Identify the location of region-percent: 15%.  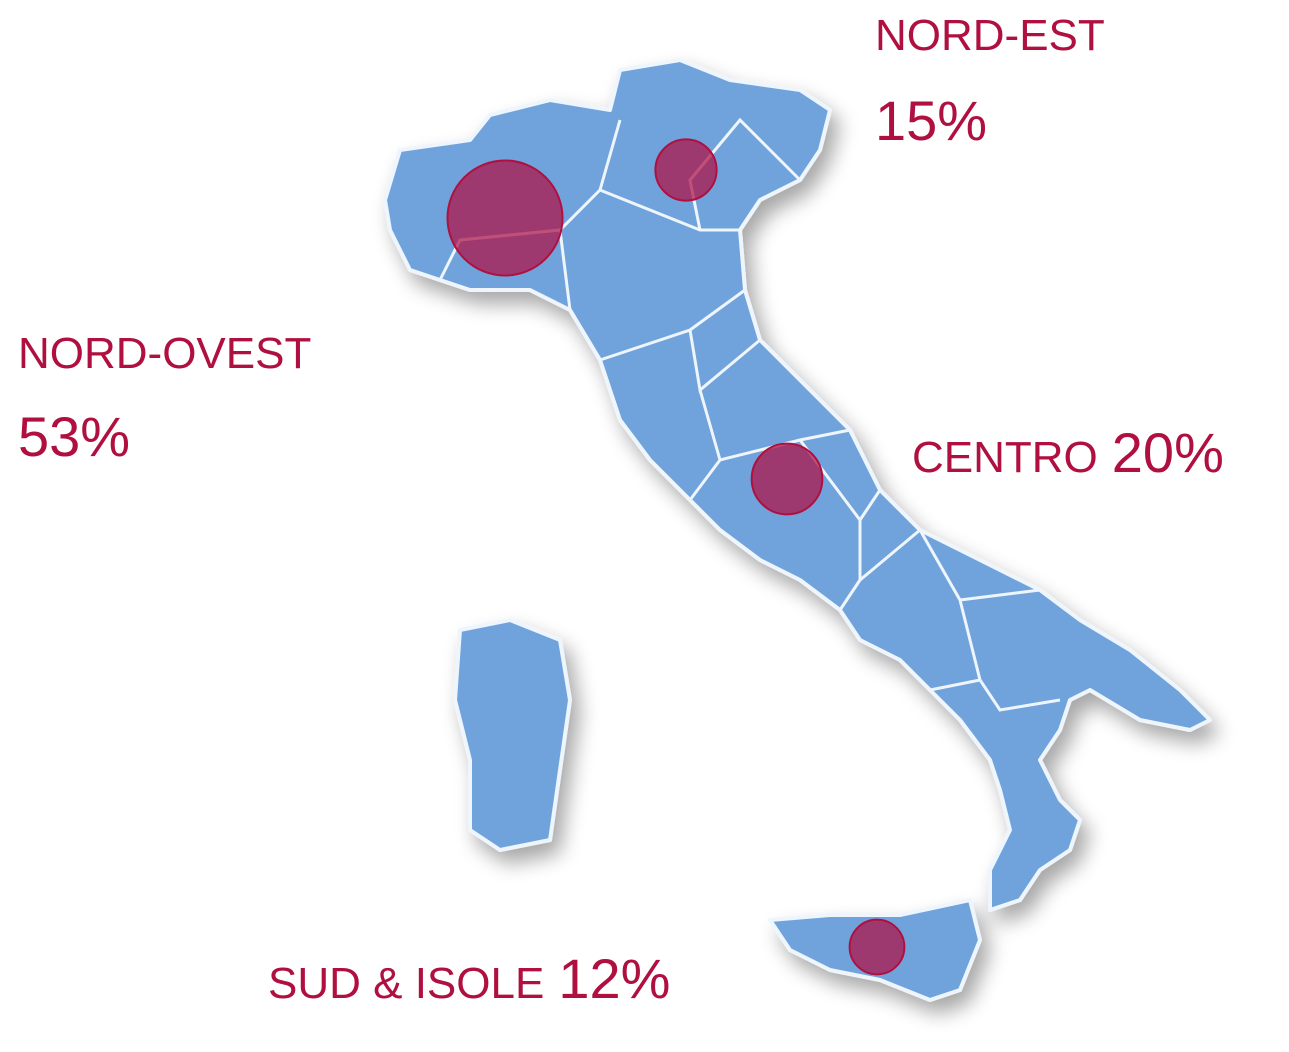
(931, 120).